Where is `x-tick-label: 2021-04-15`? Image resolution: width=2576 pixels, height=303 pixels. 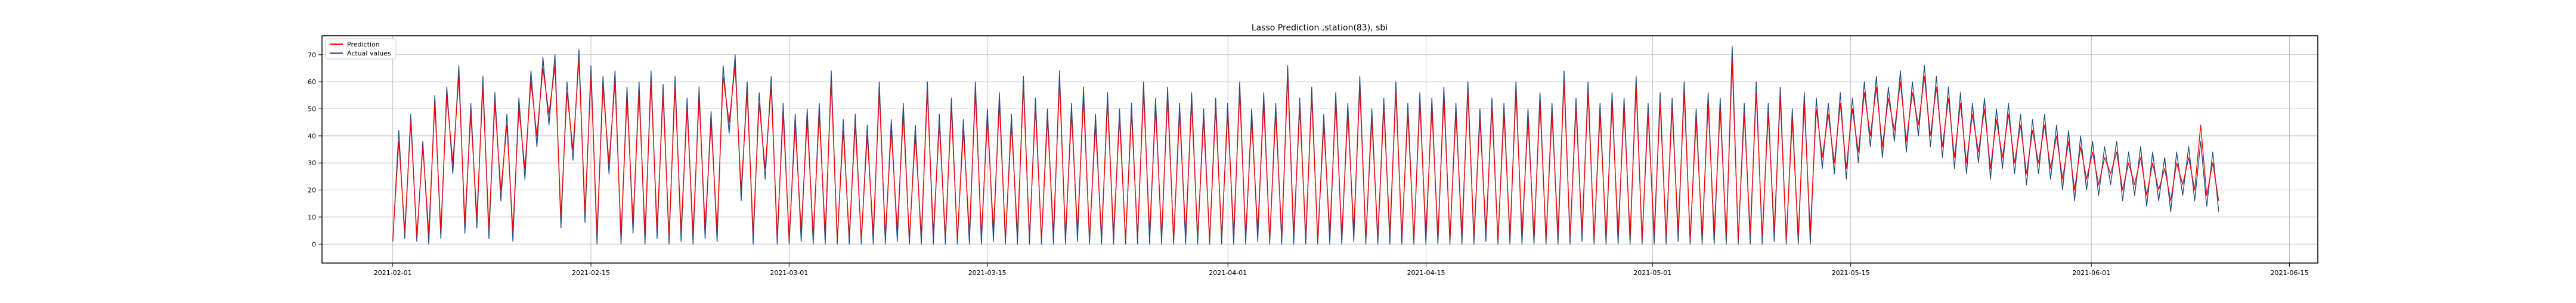 x-tick-label: 2021-04-15 is located at coordinates (1426, 273).